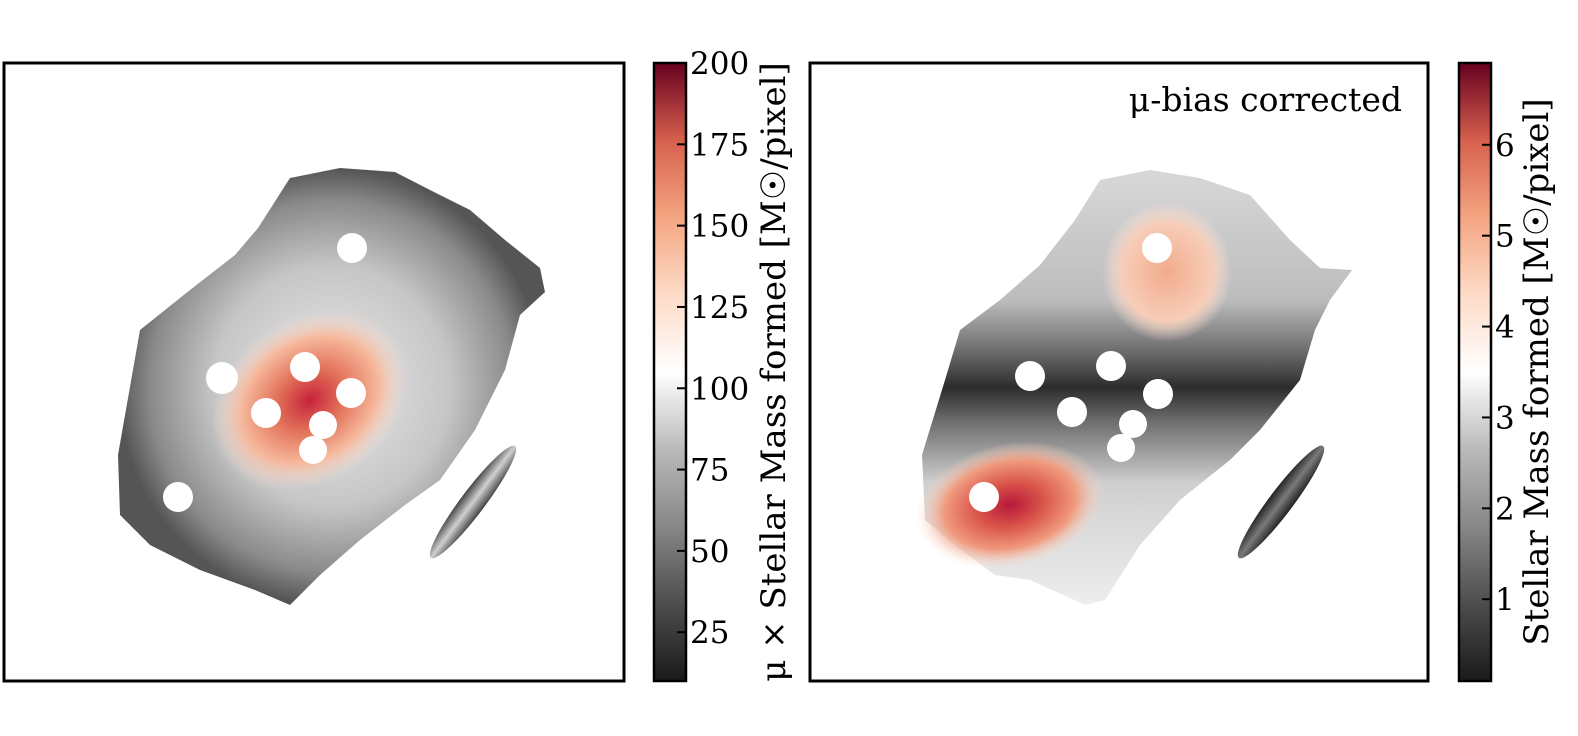 The height and width of the screenshot is (736, 1578). What do you see at coordinates (1505, 328) in the screenshot?
I see `colorbar-tick-label: 4` at bounding box center [1505, 328].